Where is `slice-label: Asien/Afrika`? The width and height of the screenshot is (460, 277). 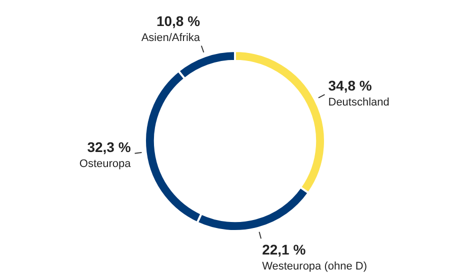 slice-label: Asien/Afrika is located at coordinates (171, 38).